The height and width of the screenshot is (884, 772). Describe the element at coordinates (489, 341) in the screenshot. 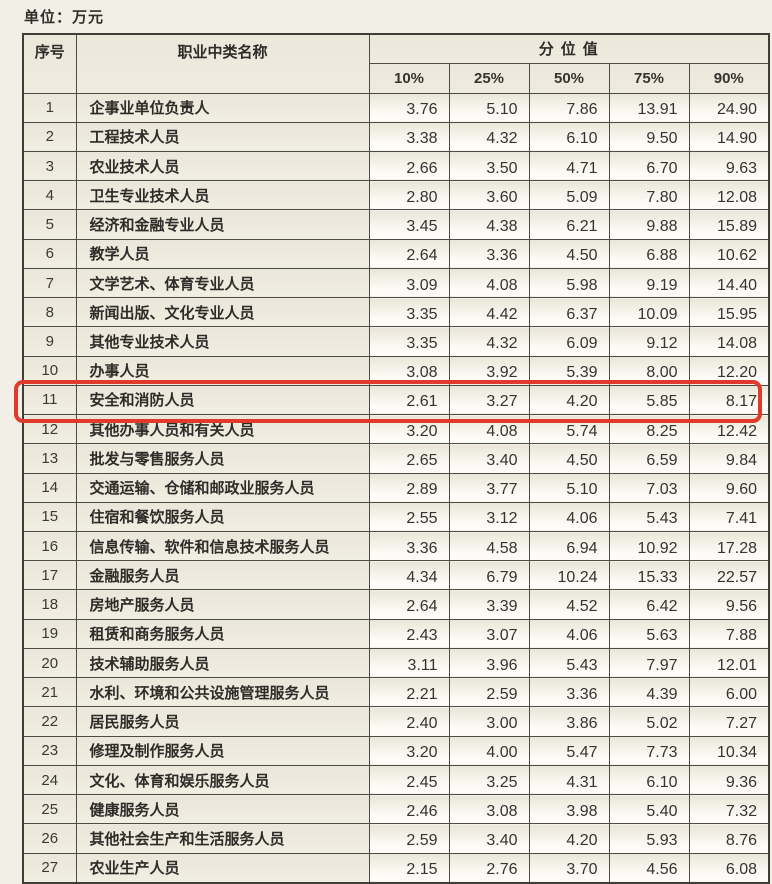

I see `percentile-value-cell: 4.32` at that location.